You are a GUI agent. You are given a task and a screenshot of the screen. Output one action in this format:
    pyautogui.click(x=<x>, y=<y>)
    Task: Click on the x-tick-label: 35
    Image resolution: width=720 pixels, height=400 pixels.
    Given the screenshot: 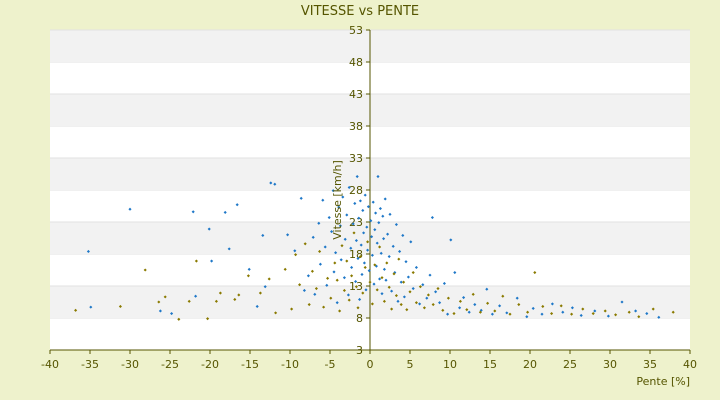 What is the action you would take?
    pyautogui.click(x=650, y=364)
    